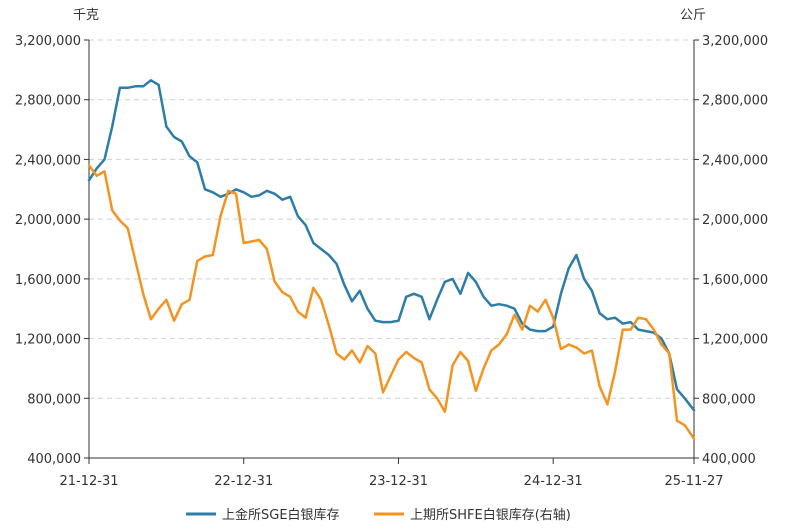 Image resolution: width=785 pixels, height=529 pixels. I want to click on legend-label-shfe: 上期所SHFE白银库存(右轴), so click(490, 515).